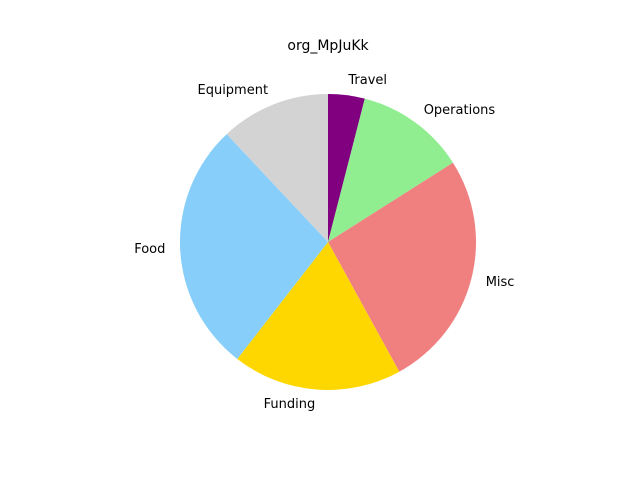 The width and height of the screenshot is (640, 480). I want to click on pie-slice-label-misc: Misc, so click(500, 282).